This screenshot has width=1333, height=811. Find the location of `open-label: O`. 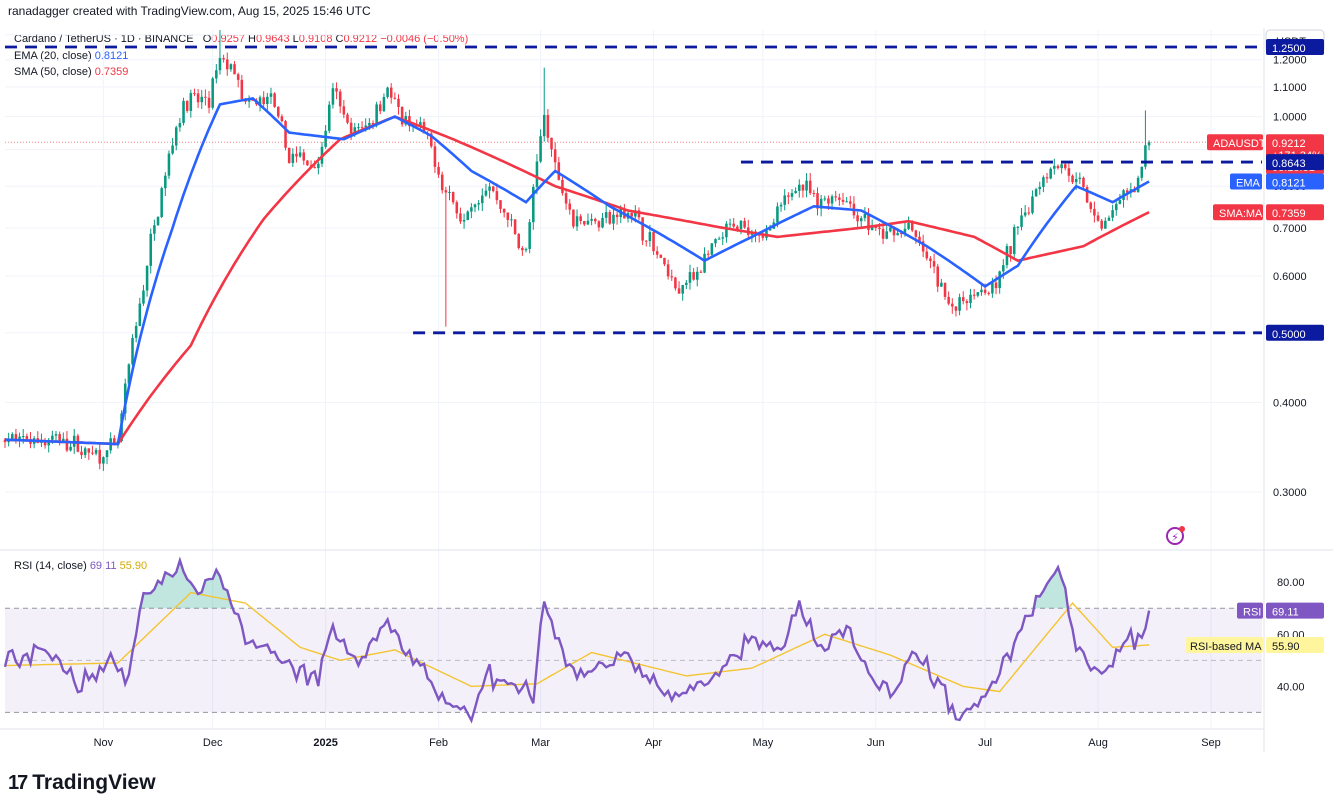

open-label: O is located at coordinates (207, 39).